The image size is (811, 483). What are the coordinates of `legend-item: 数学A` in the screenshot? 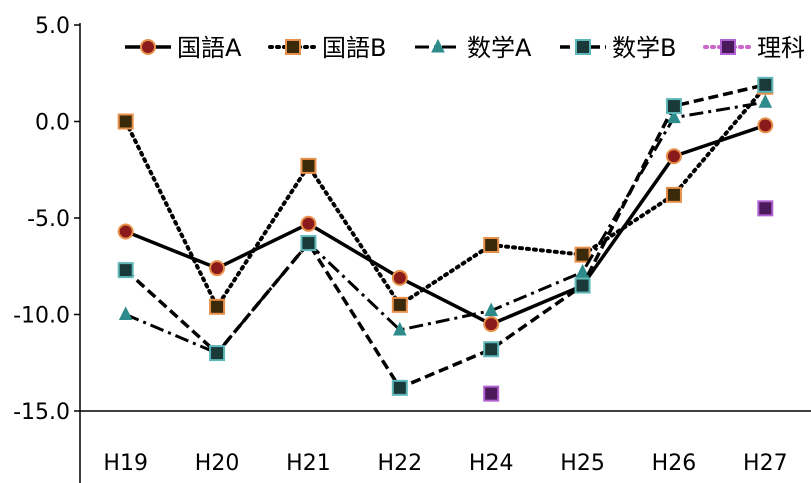 It's located at (473, 48).